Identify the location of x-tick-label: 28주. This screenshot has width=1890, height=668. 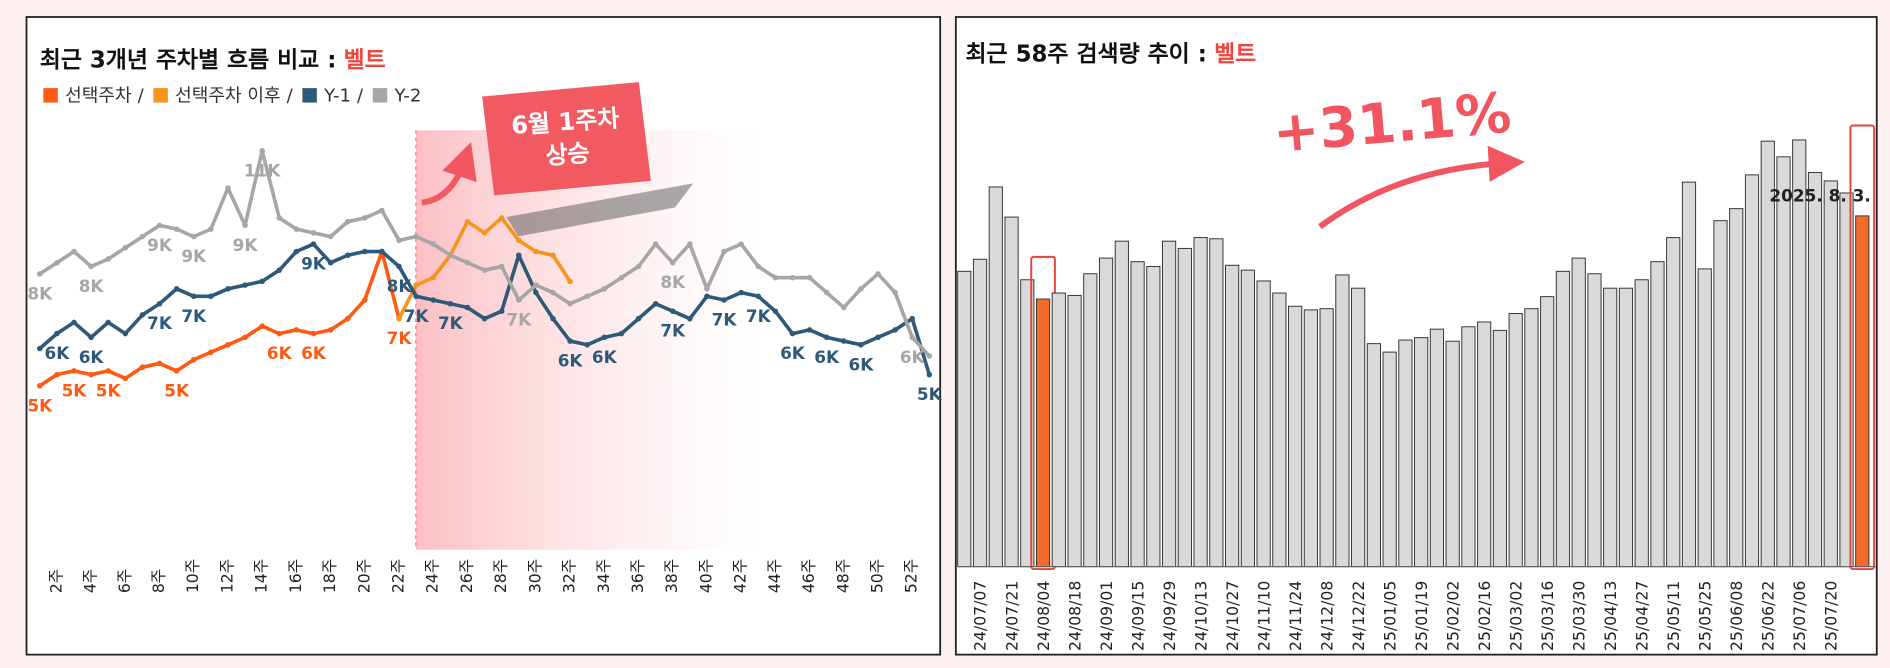
(500, 576).